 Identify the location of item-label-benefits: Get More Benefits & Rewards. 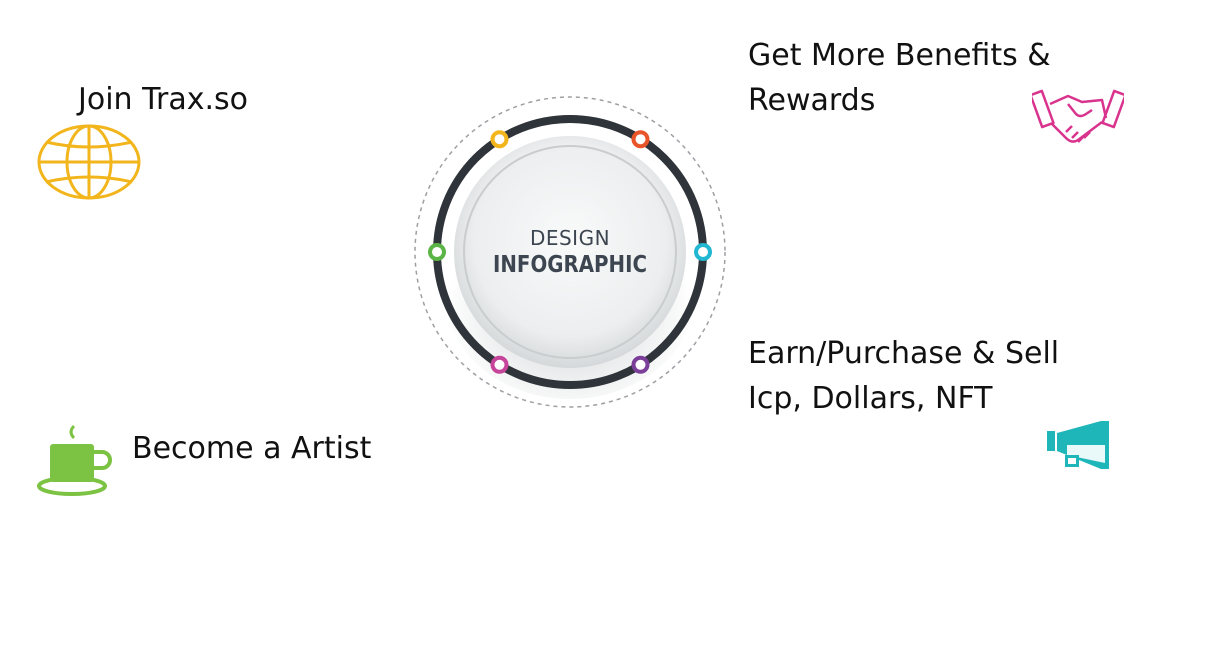
(899, 78).